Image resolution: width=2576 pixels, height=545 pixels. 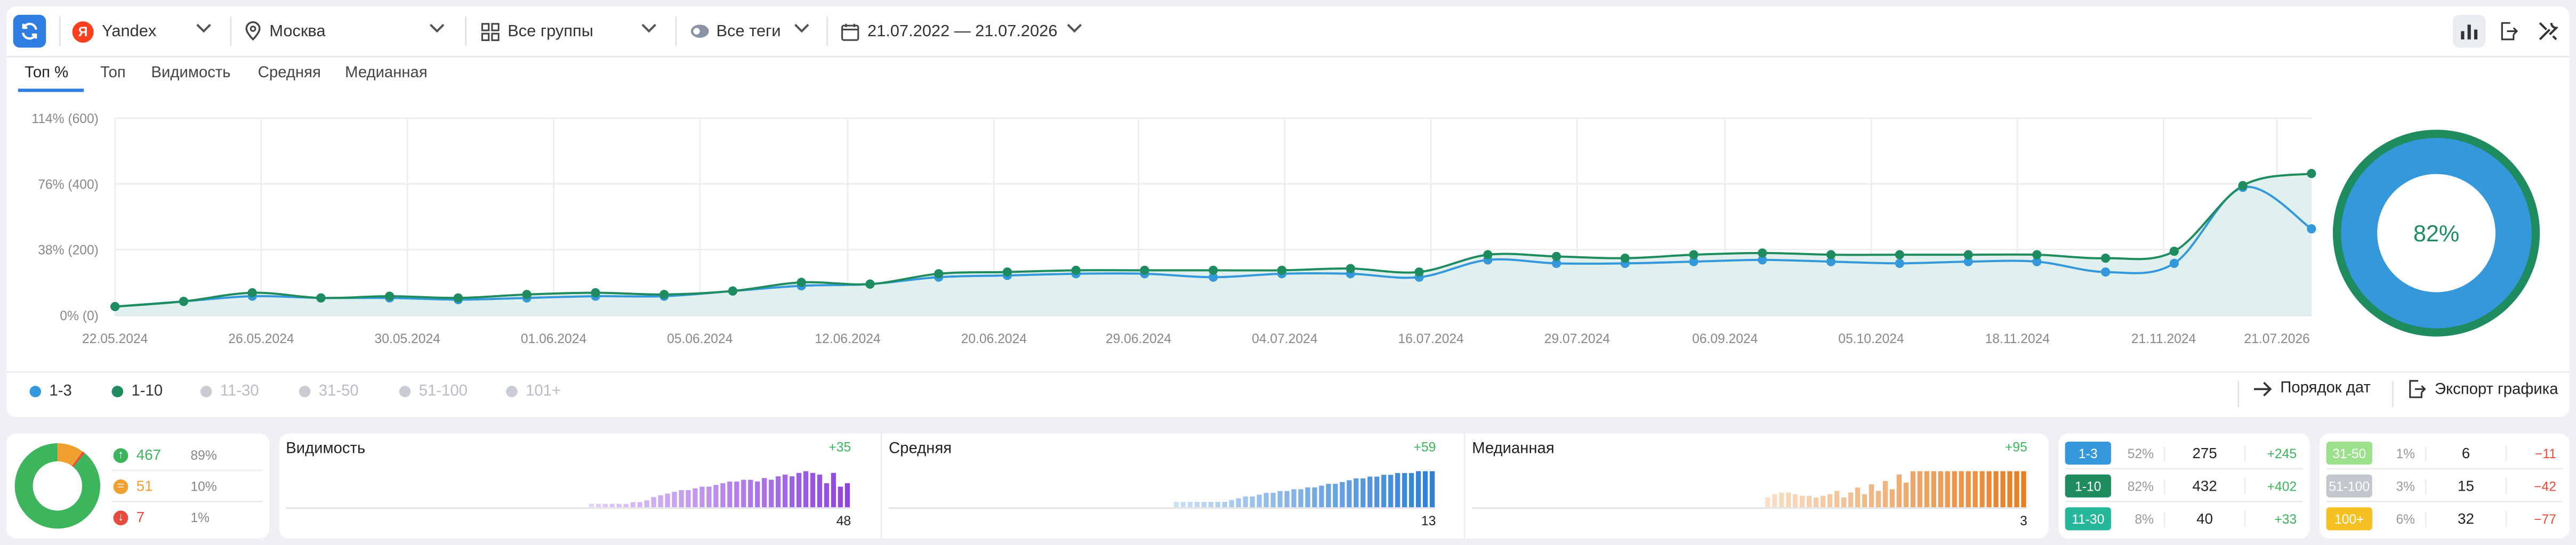 What do you see at coordinates (50, 392) in the screenshot?
I see `legend-item-1-3: 1-3` at bounding box center [50, 392].